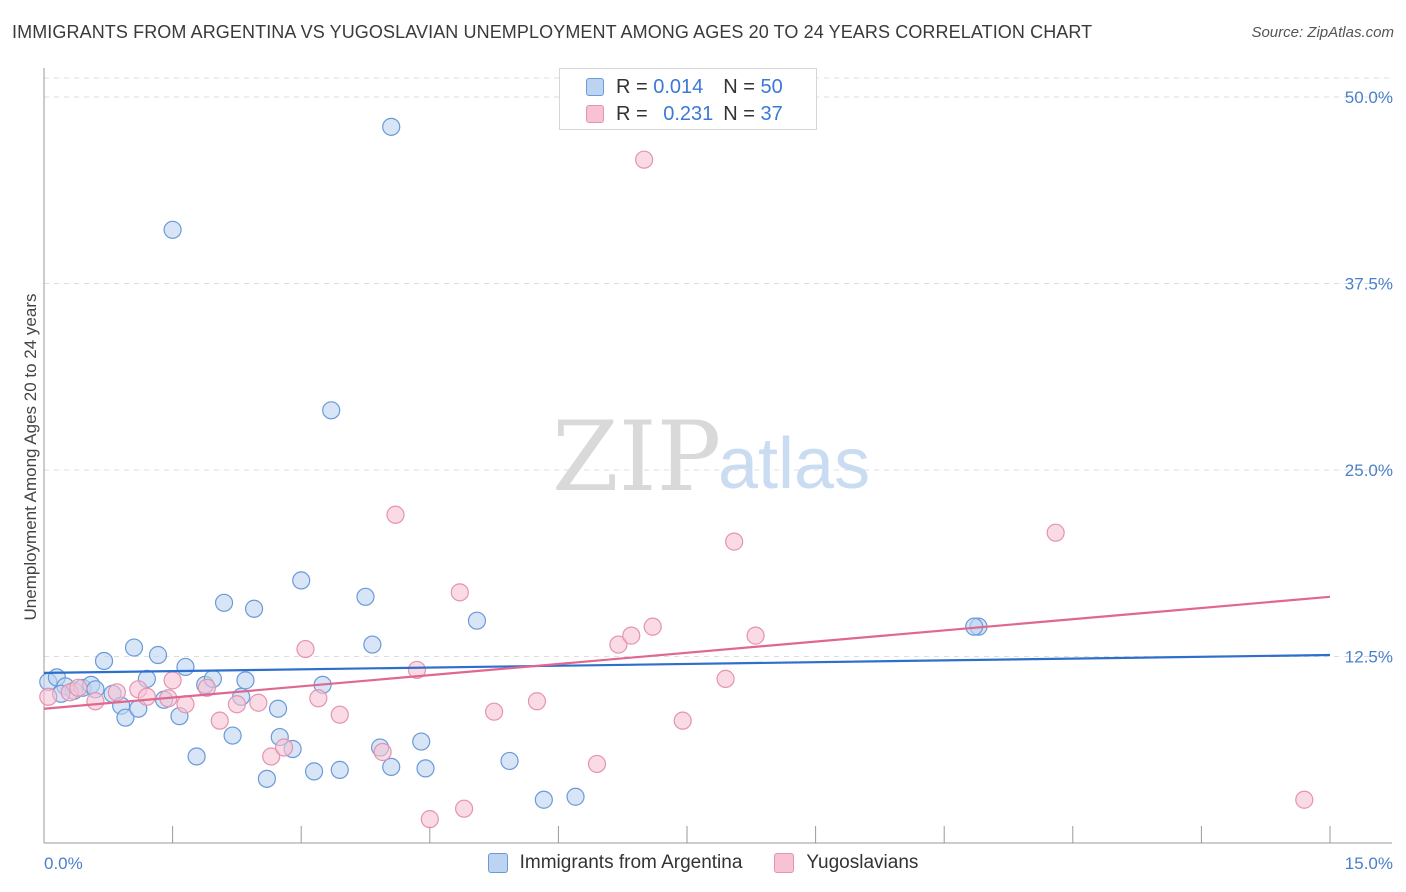 The width and height of the screenshot is (1406, 892). Describe the element at coordinates (1369, 657) in the screenshot. I see `y-tick-label-0: 12.5%` at that location.